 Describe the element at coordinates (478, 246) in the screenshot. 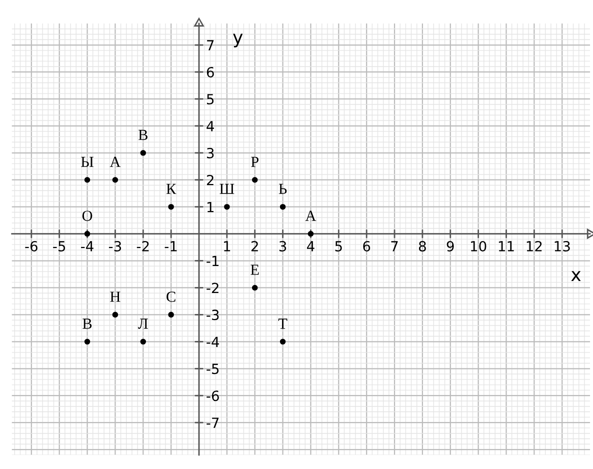

I see `x-tick-label: 10` at that location.